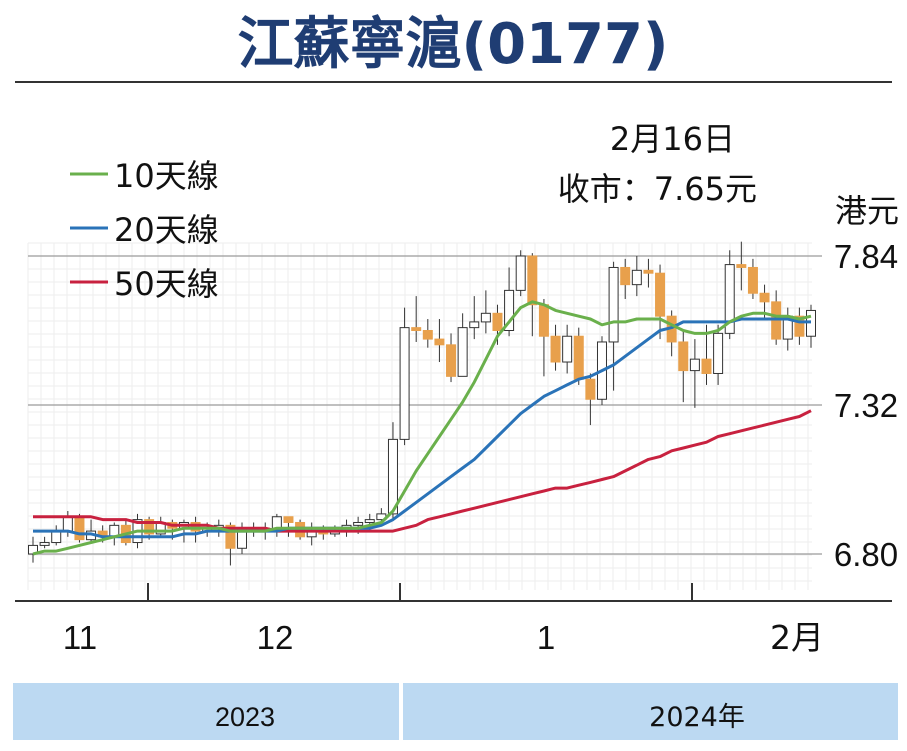 This screenshot has height=751, width=907. I want to click on y-tick-label: 7.32, so click(866, 405).